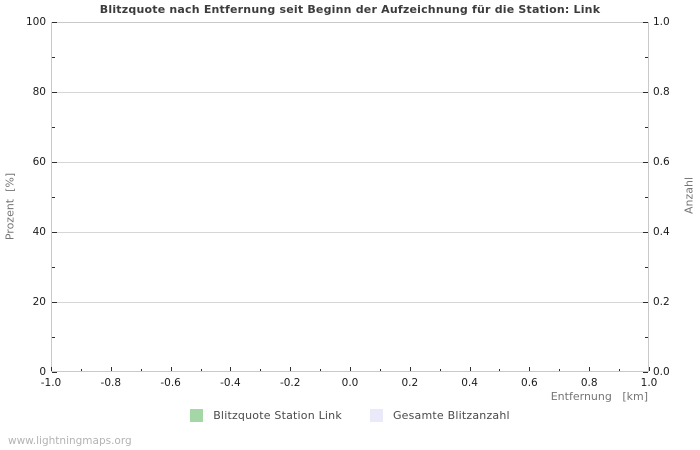  I want to click on legend-item: Gesamte Blitzanzahl, so click(439, 415).